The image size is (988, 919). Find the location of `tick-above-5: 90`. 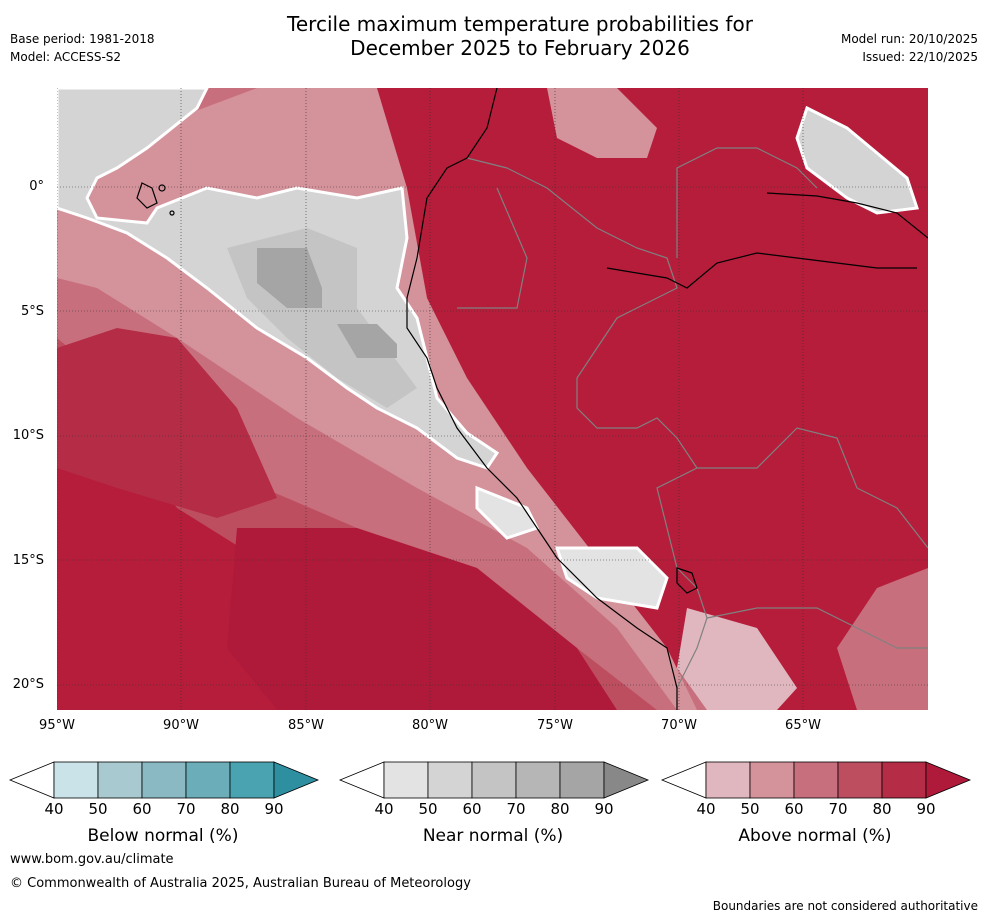

tick-above-5: 90 is located at coordinates (926, 809).